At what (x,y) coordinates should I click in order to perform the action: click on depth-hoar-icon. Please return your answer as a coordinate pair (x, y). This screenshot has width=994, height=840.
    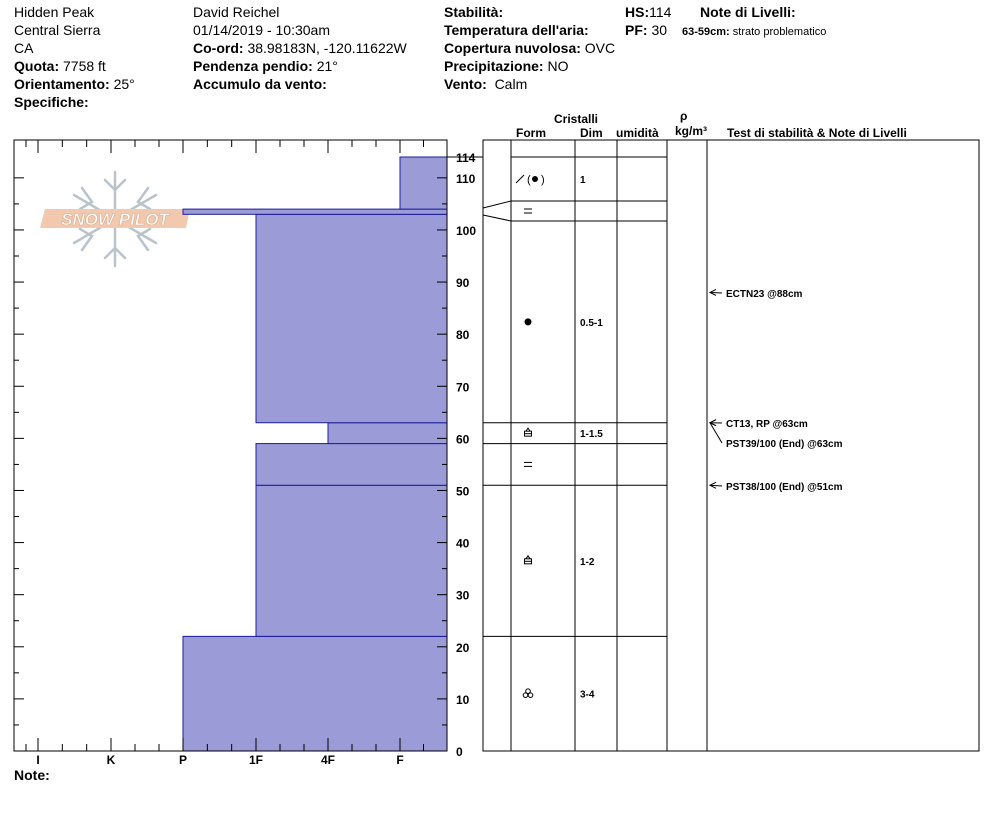
    Looking at the image, I should click on (528, 559).